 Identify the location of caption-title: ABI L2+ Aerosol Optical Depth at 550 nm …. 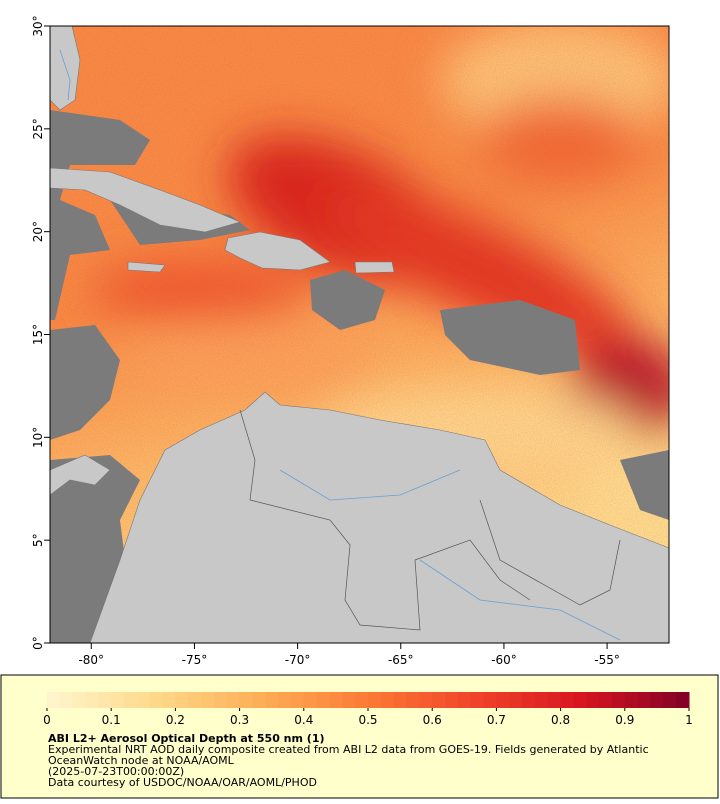
(186, 738).